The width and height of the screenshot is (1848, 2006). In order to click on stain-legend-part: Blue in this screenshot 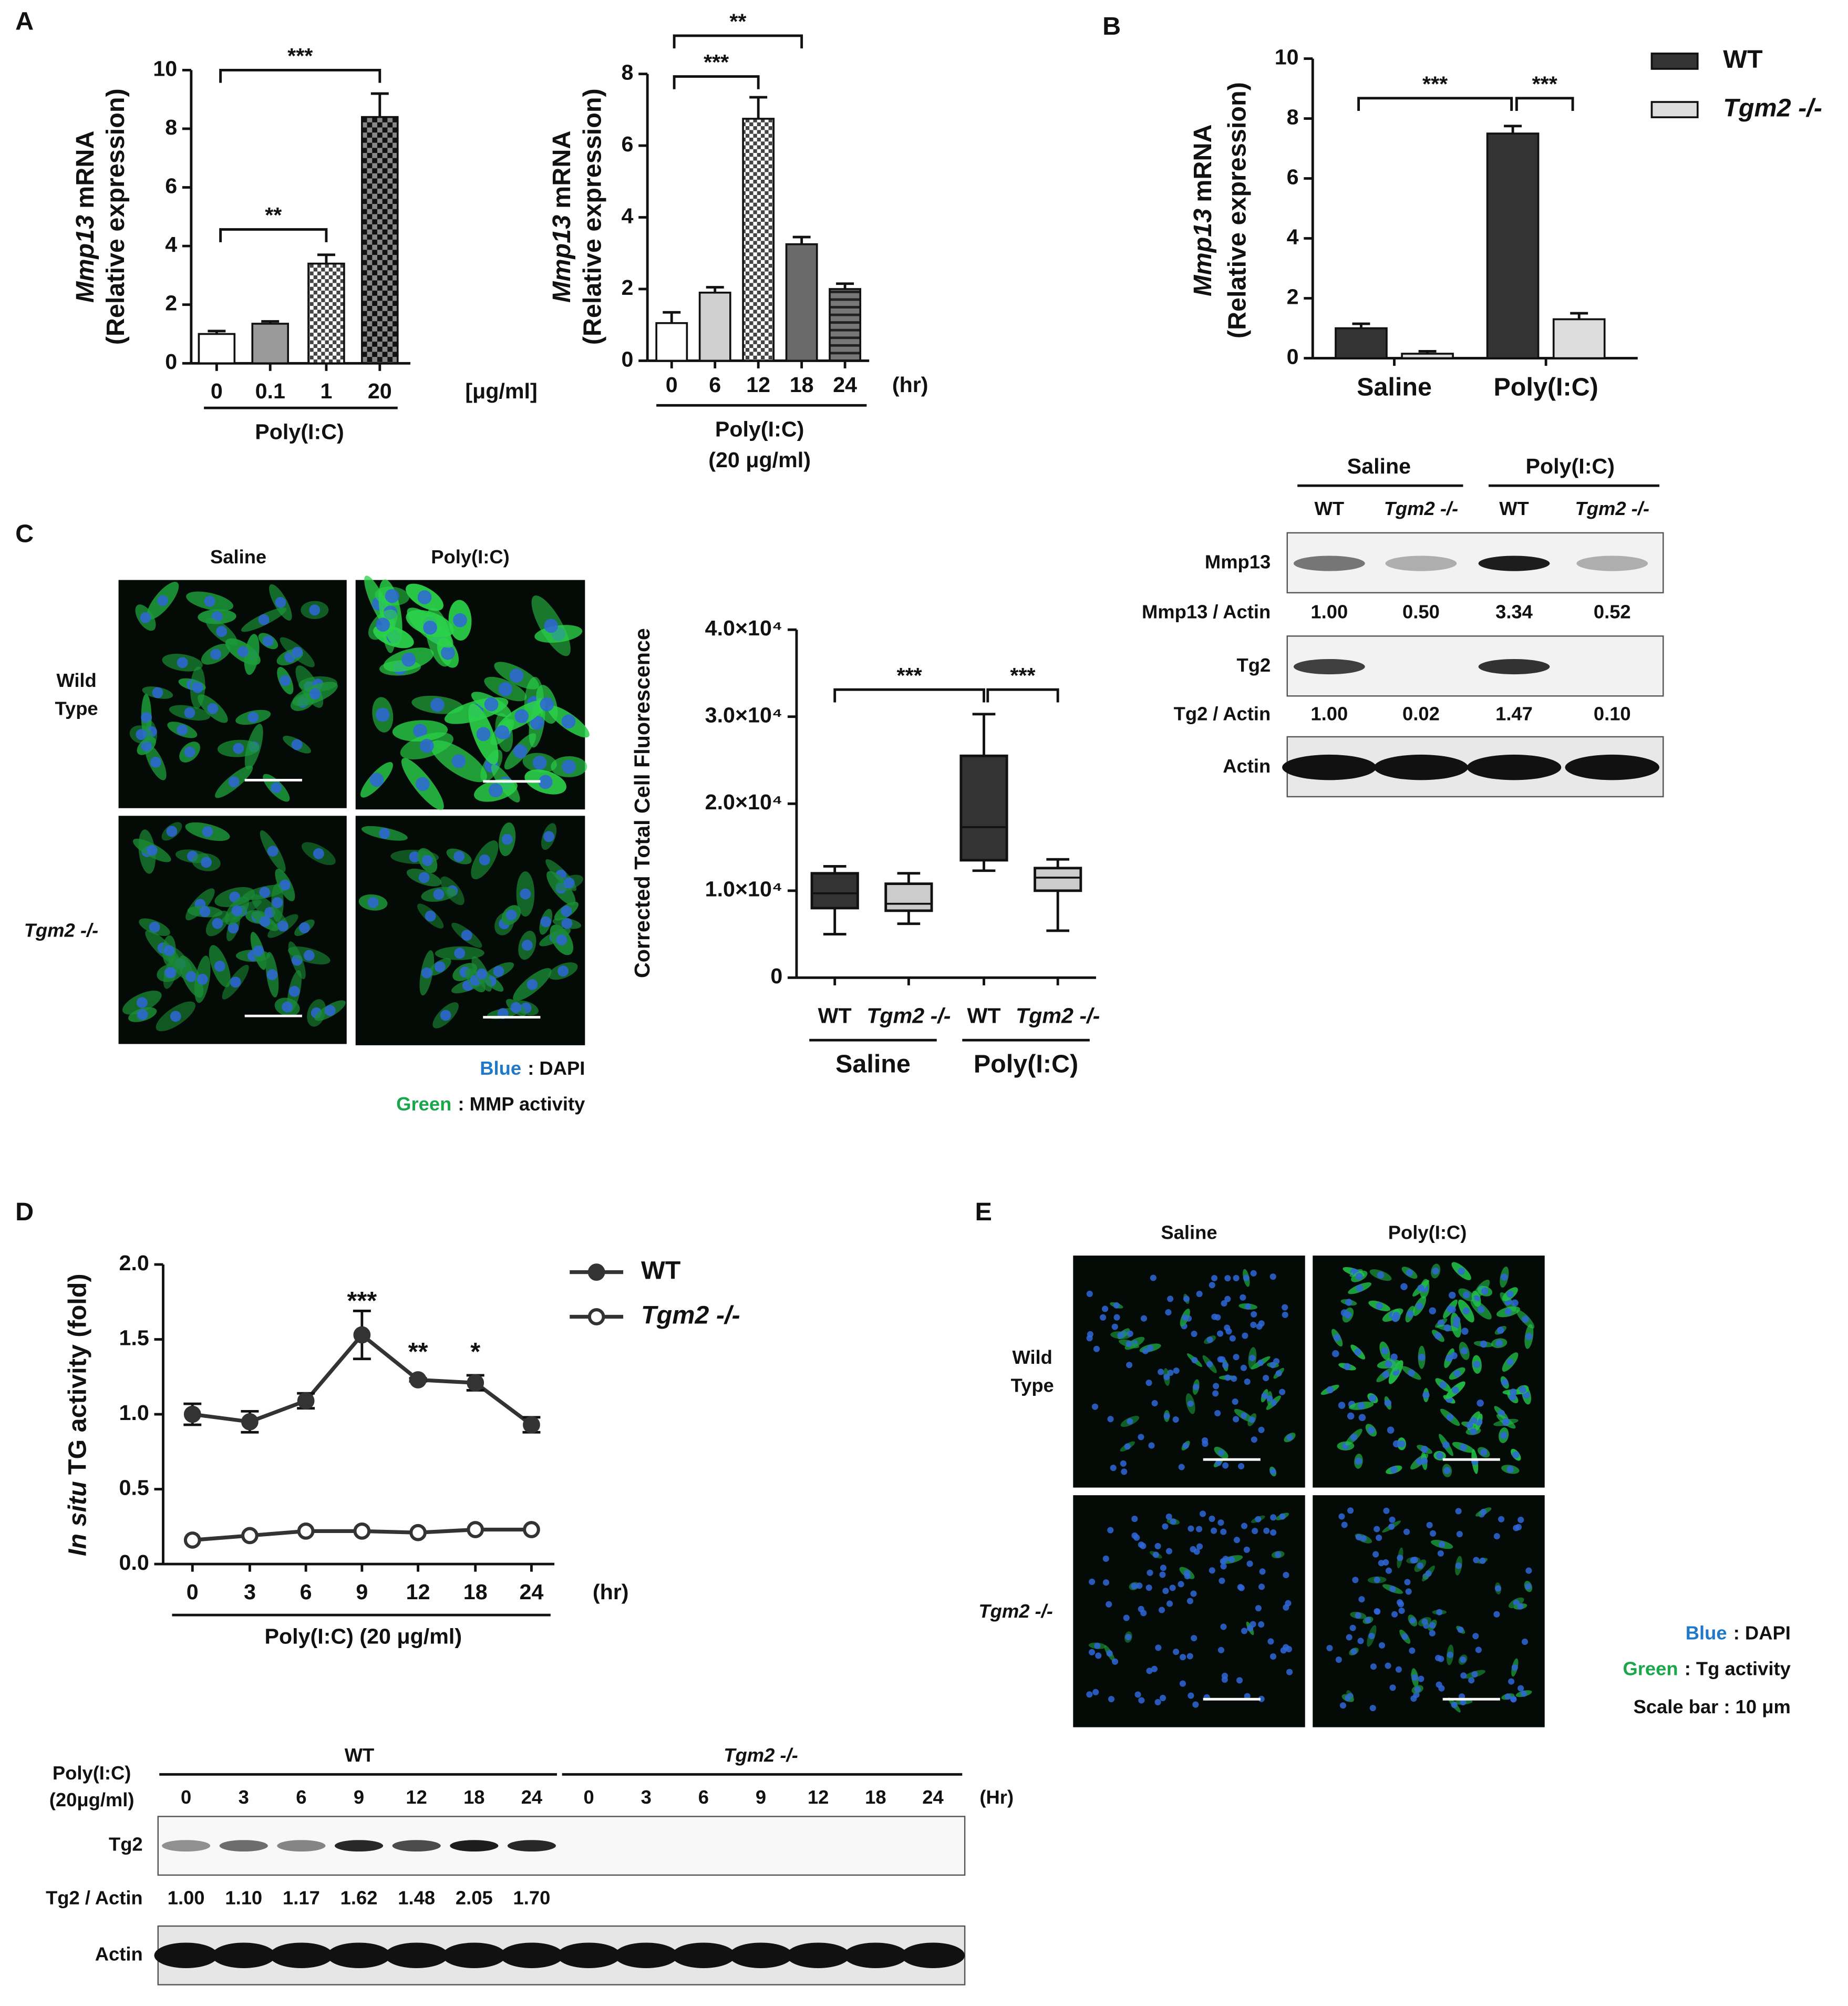, I will do `click(500, 1068)`.